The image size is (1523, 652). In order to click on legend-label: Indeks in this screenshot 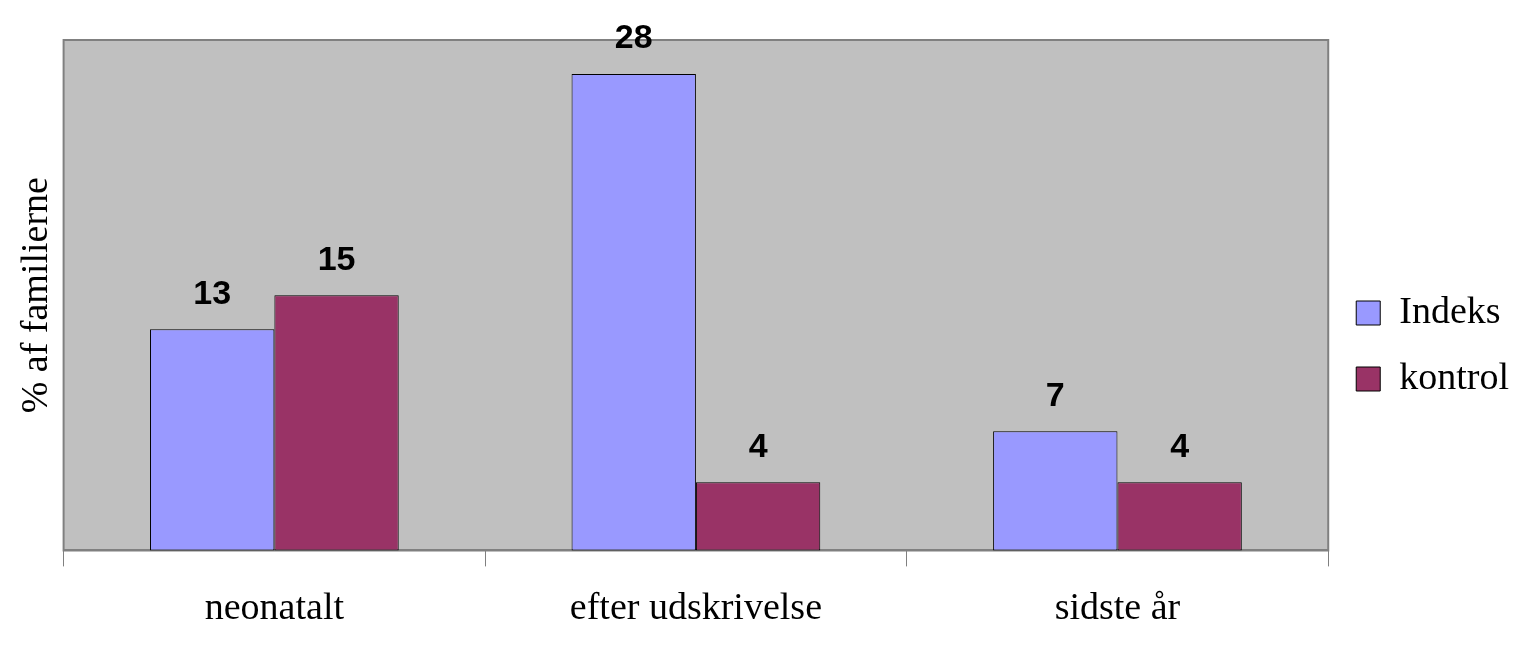, I will do `click(1450, 309)`.